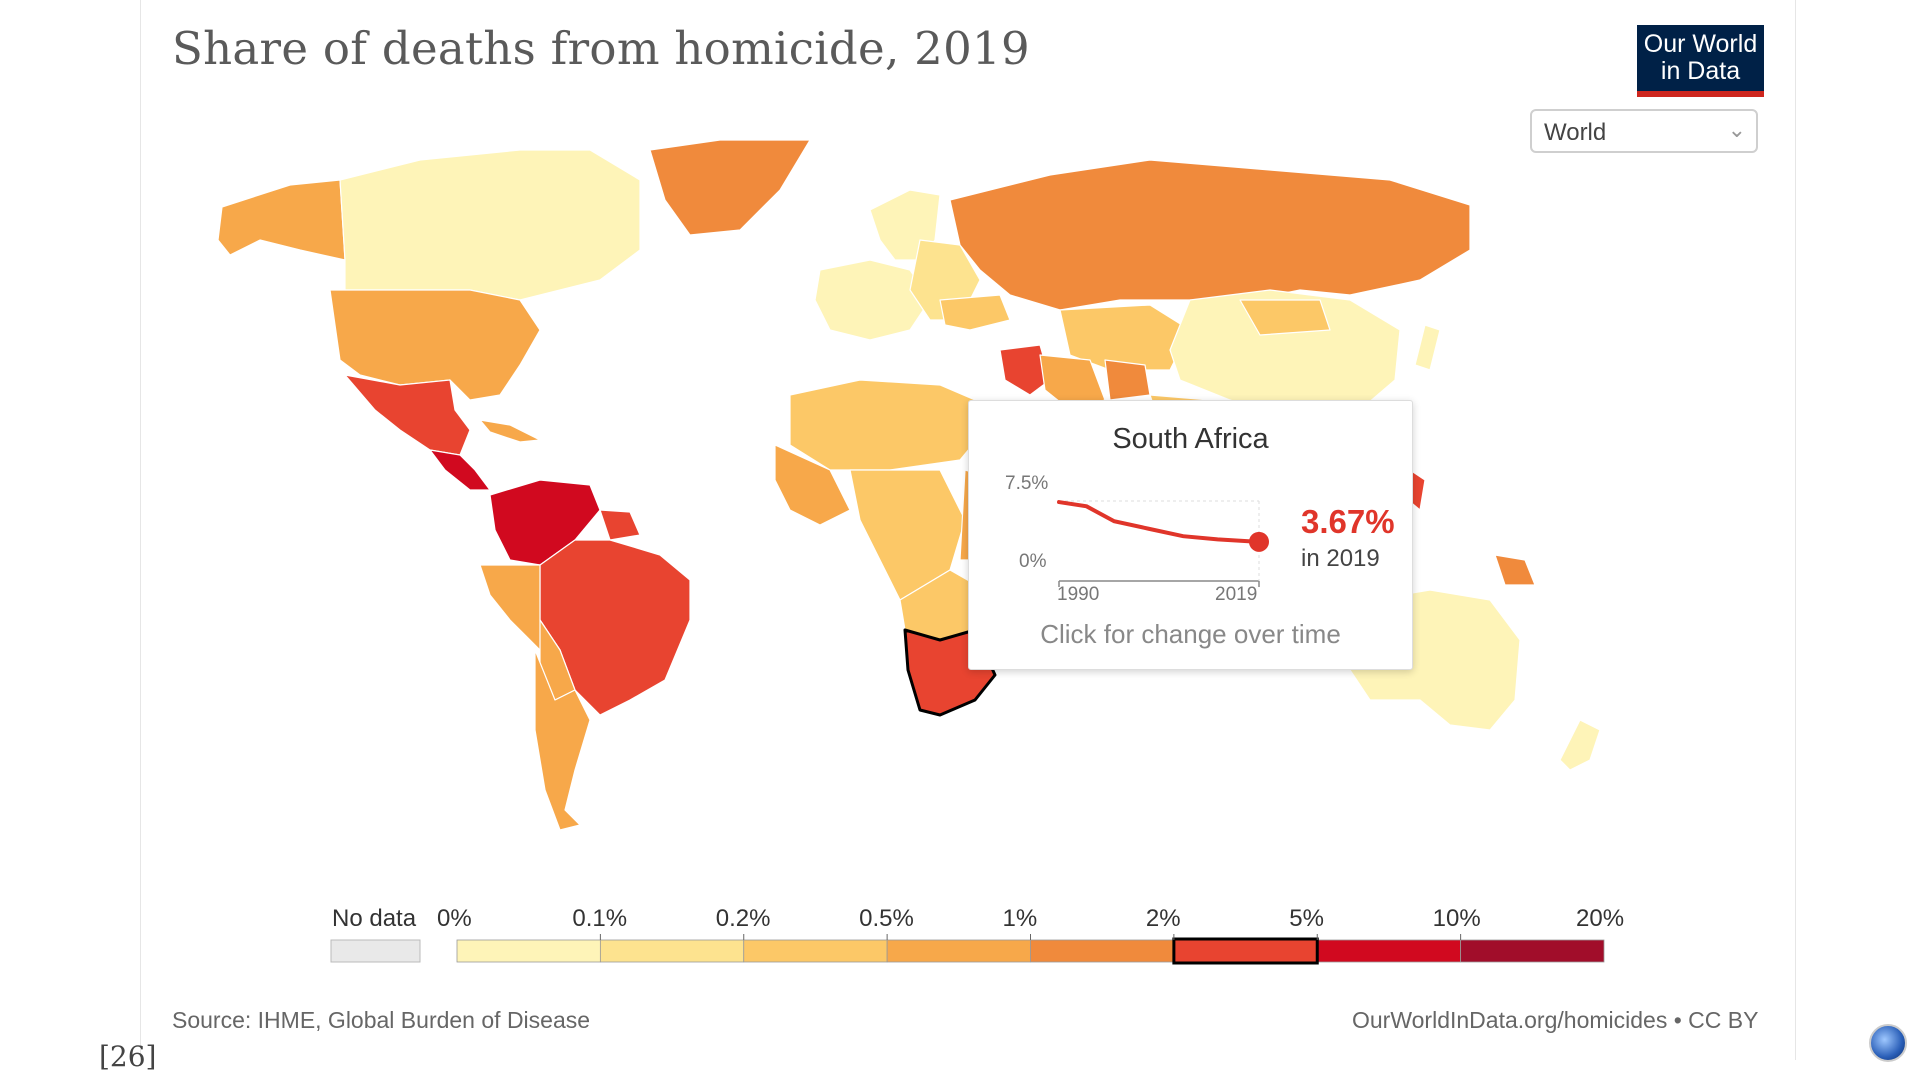  What do you see at coordinates (1190, 634) in the screenshot?
I see `tooltip-footer: Click for change over time` at bounding box center [1190, 634].